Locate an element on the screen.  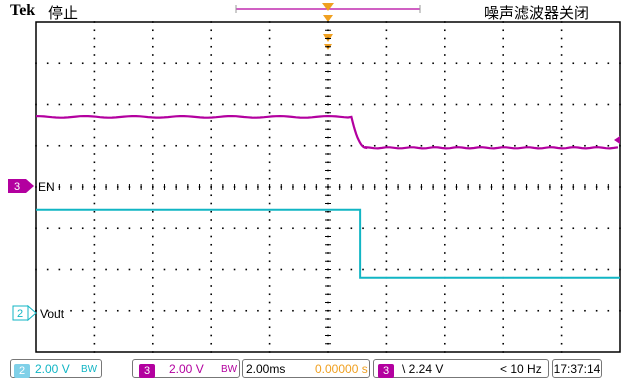
ch2-ground-marker: 2 is located at coordinates (24, 313).